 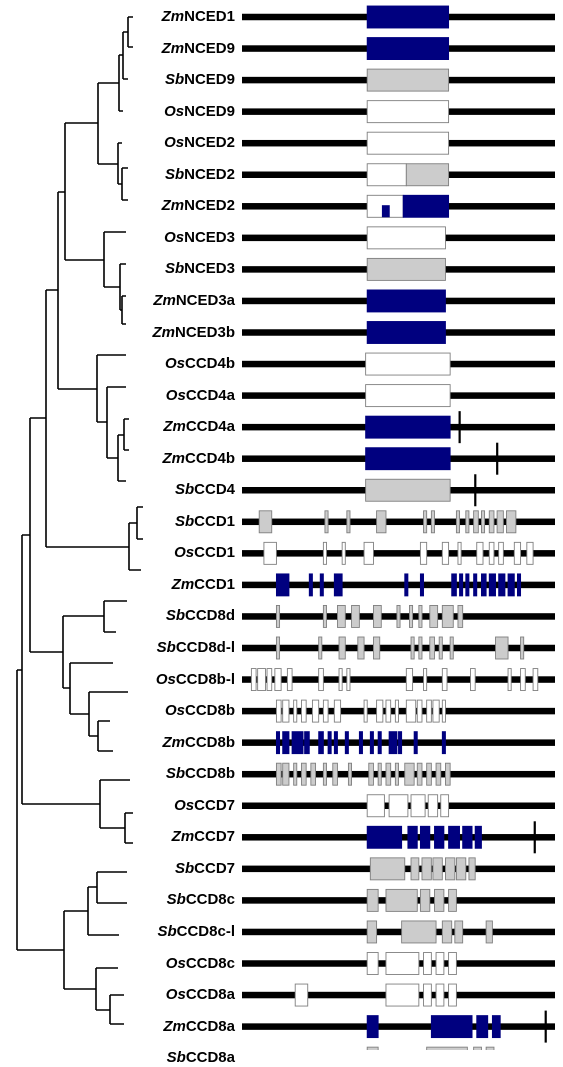 I want to click on gene-label: ZmNCED3b, so click(x=193, y=333).